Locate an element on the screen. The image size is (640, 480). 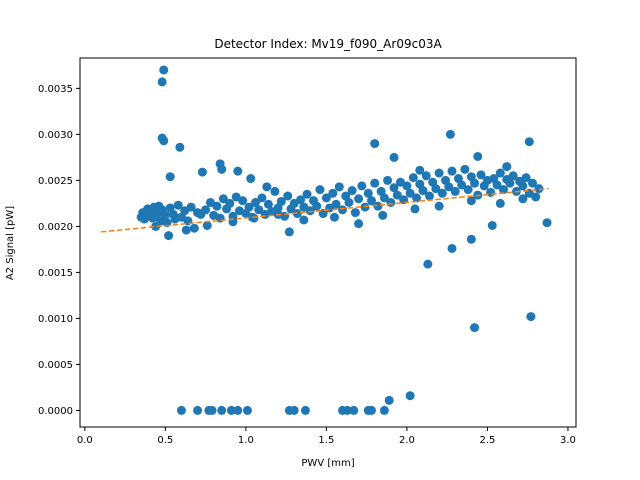
y-tick-label: 0.0020 is located at coordinates (55, 227).